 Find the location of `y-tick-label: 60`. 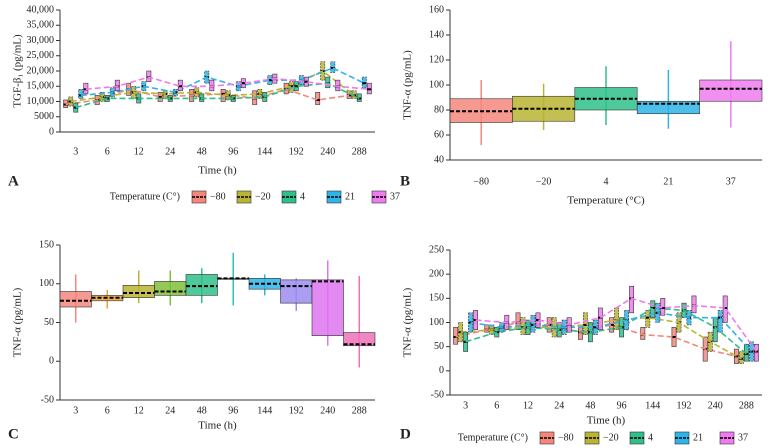

y-tick-label: 60 is located at coordinates (439, 134).